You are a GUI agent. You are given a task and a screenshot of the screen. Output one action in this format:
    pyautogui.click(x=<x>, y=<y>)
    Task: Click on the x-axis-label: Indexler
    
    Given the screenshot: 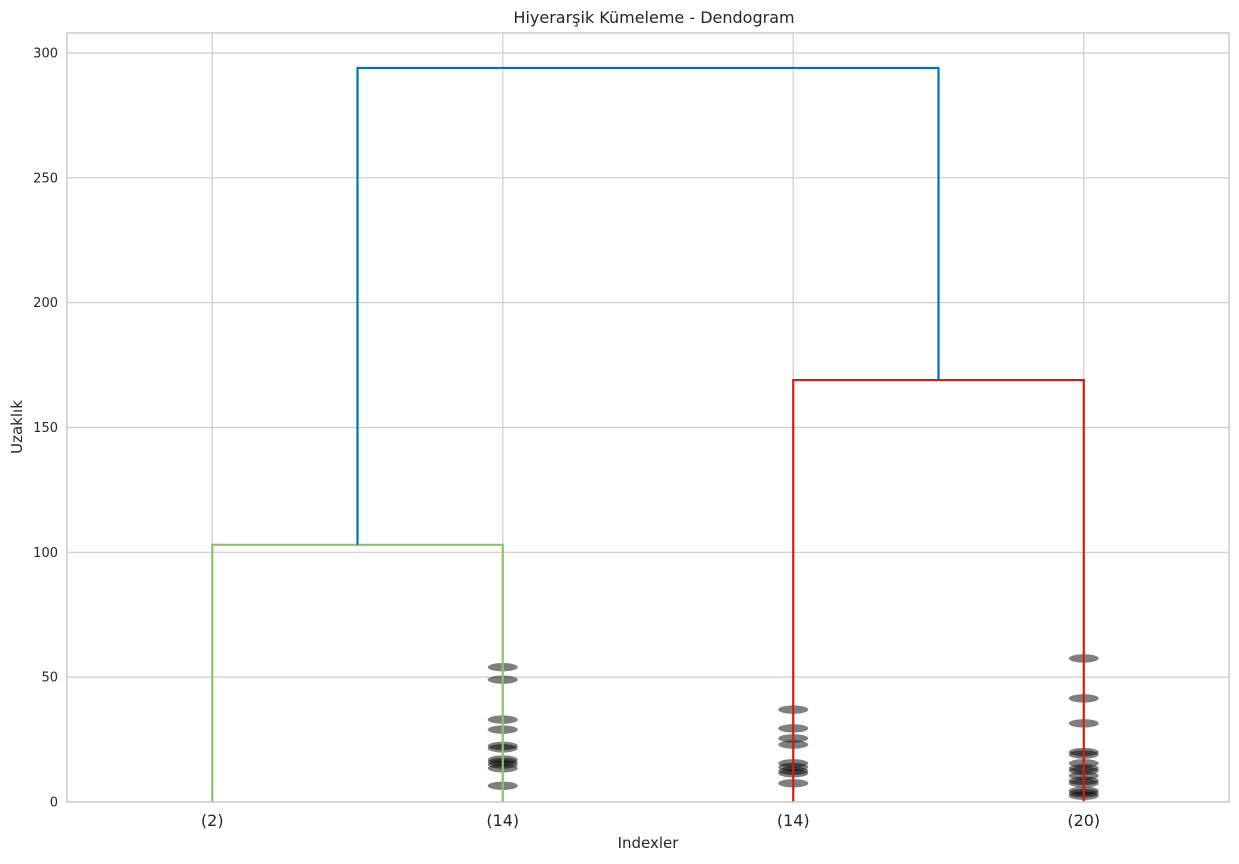 What is the action you would take?
    pyautogui.click(x=649, y=843)
    